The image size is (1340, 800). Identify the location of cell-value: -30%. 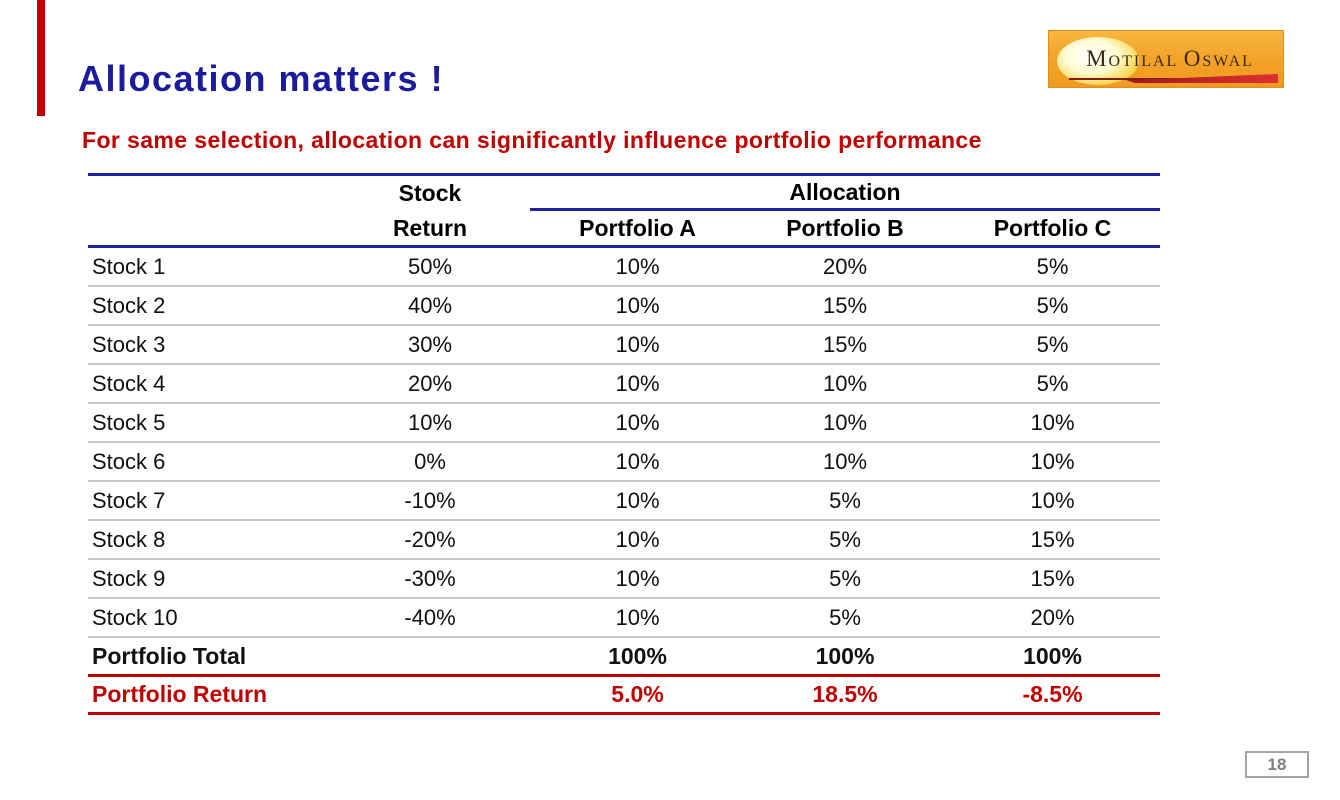
(430, 578).